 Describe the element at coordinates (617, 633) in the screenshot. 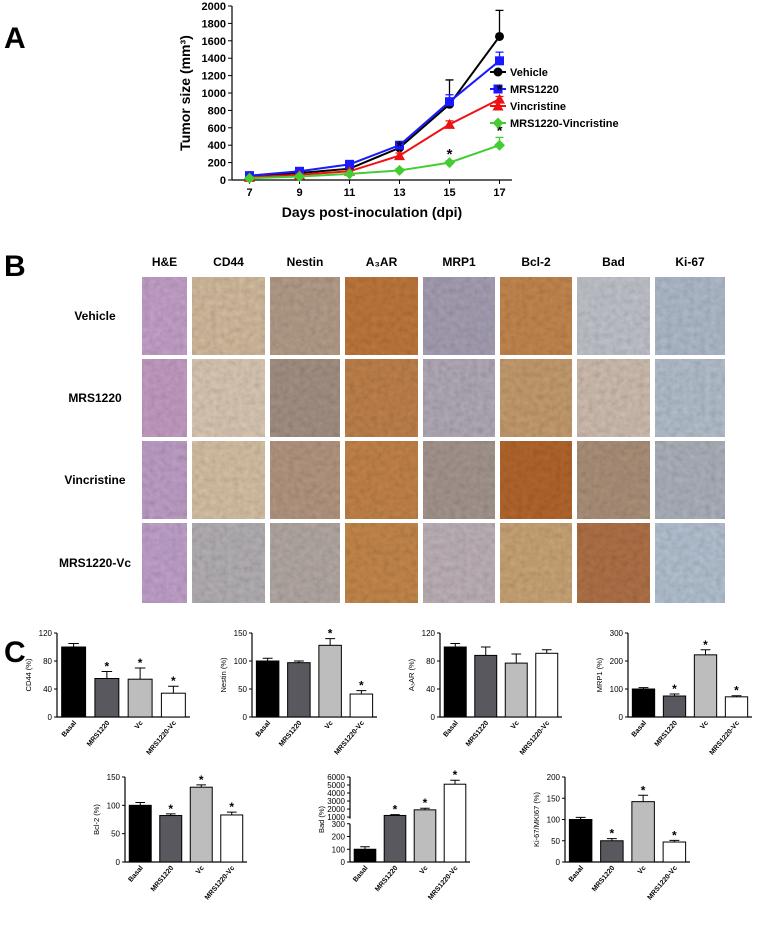

I see `y-tick-label: 300` at that location.